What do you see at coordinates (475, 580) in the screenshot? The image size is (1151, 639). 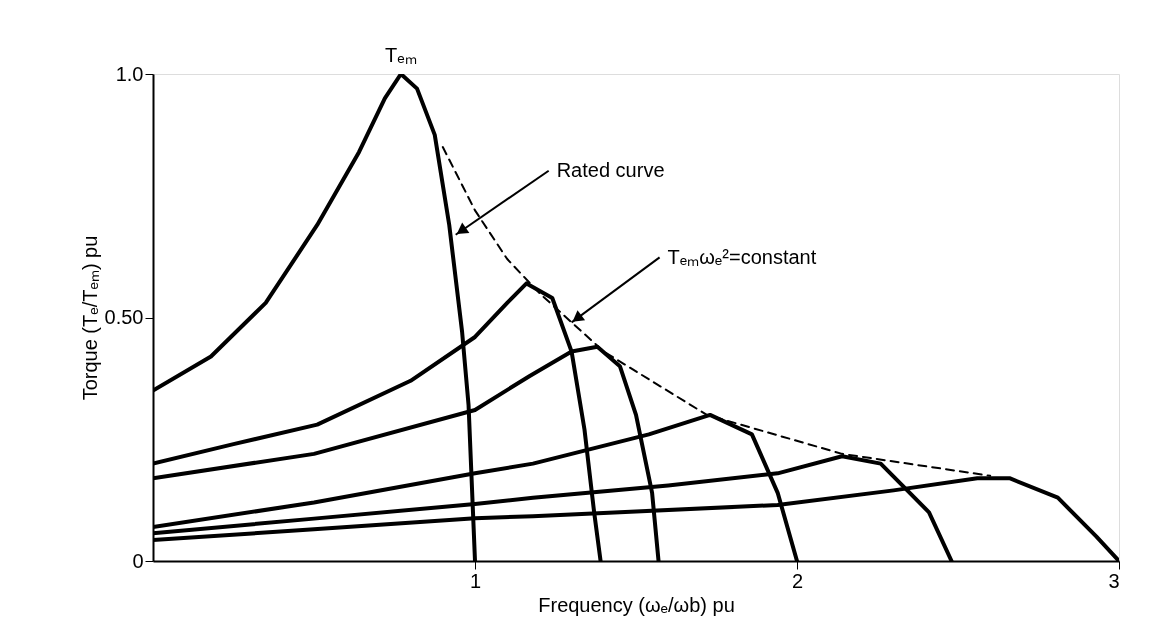 I see `x-tick-label: 1` at bounding box center [475, 580].